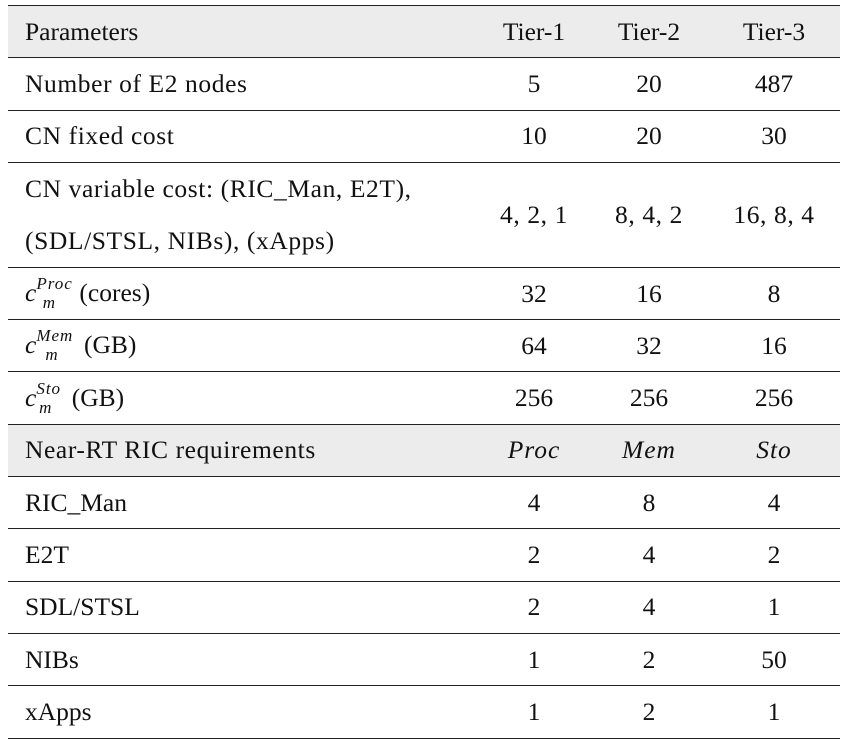  What do you see at coordinates (534, 398) in the screenshot?
I see `cell-tier-1: 256` at bounding box center [534, 398].